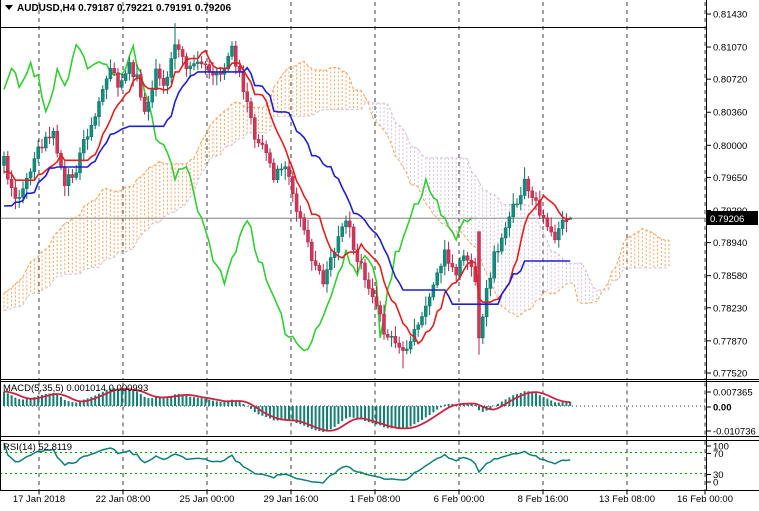 This screenshot has width=759, height=511. I want to click on axis-tick-label: 0.78940, so click(730, 243).